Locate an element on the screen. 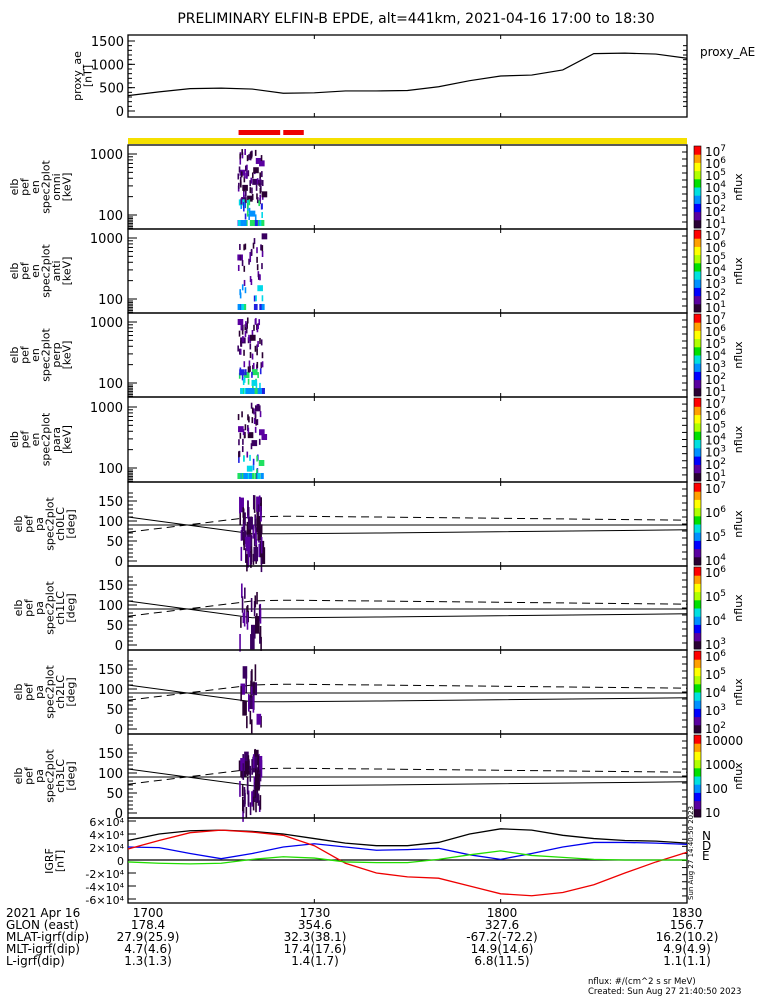 The width and height of the screenshot is (775, 1000). colorbar-tick-label: 103 is located at coordinates (715, 367).